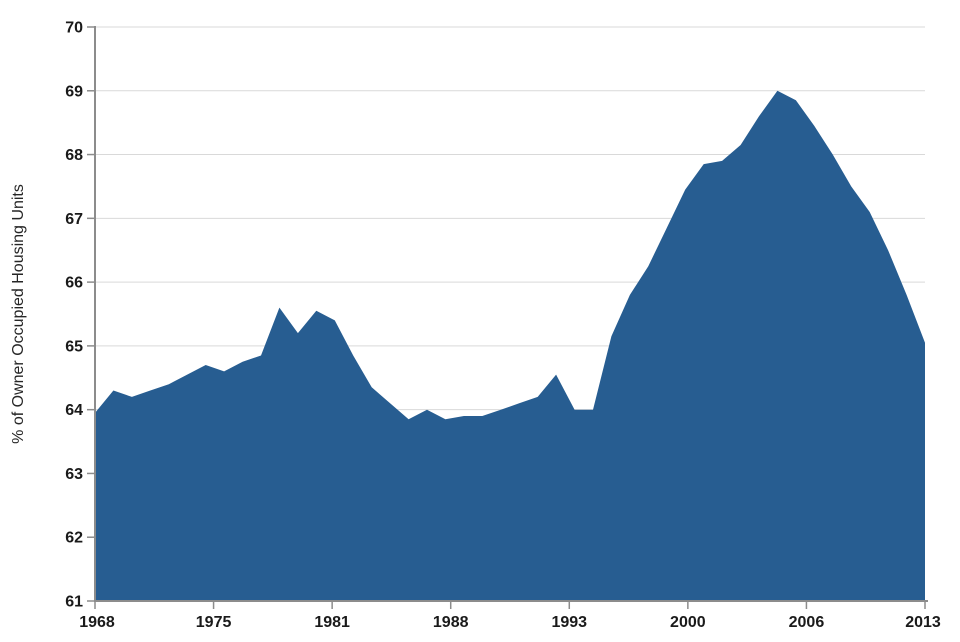 This screenshot has height=642, width=960. I want to click on x-tick-label: 2013, so click(923, 622).